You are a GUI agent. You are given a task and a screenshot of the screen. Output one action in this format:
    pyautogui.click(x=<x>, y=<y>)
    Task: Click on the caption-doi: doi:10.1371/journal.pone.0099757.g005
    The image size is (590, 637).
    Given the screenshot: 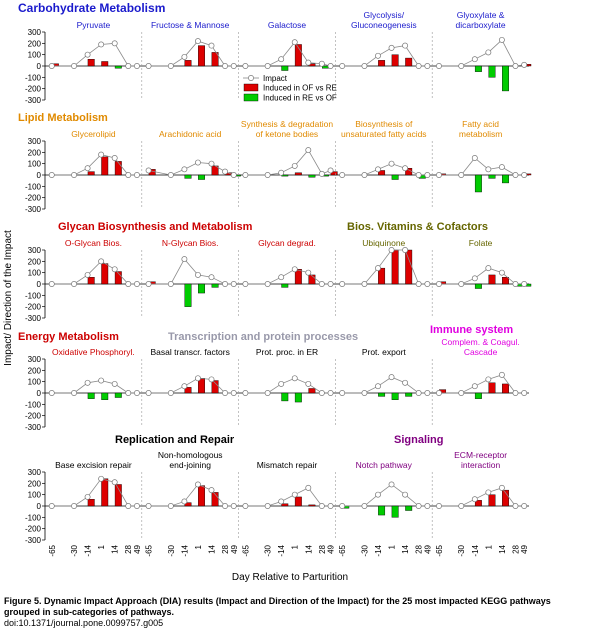 What is the action you would take?
    pyautogui.click(x=84, y=623)
    